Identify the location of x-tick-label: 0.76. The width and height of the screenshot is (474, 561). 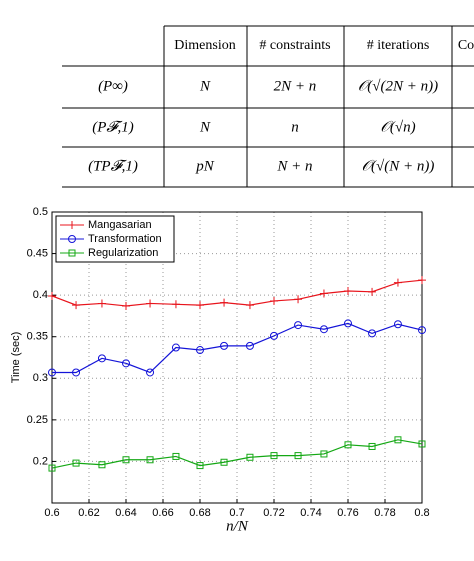
(347, 513).